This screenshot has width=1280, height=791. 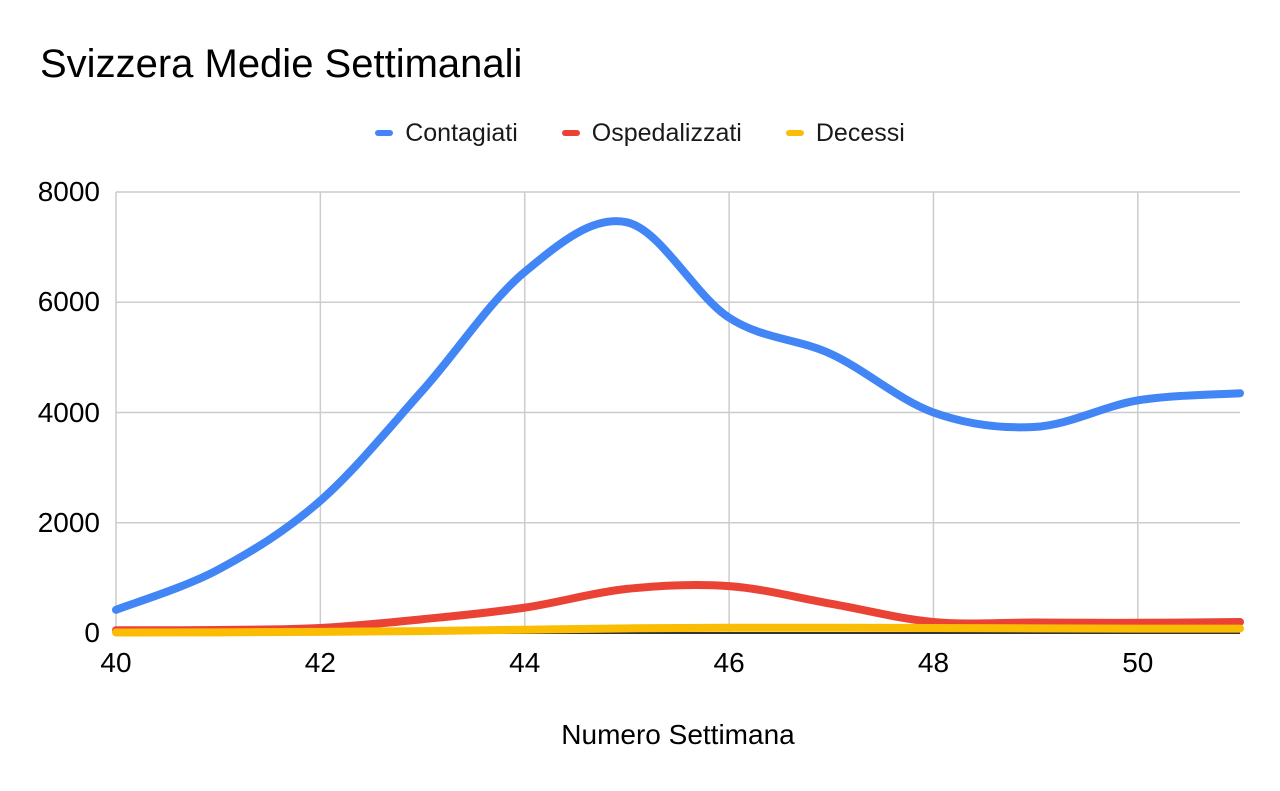 What do you see at coordinates (678, 734) in the screenshot?
I see `x-axis-title: Numero Settimana` at bounding box center [678, 734].